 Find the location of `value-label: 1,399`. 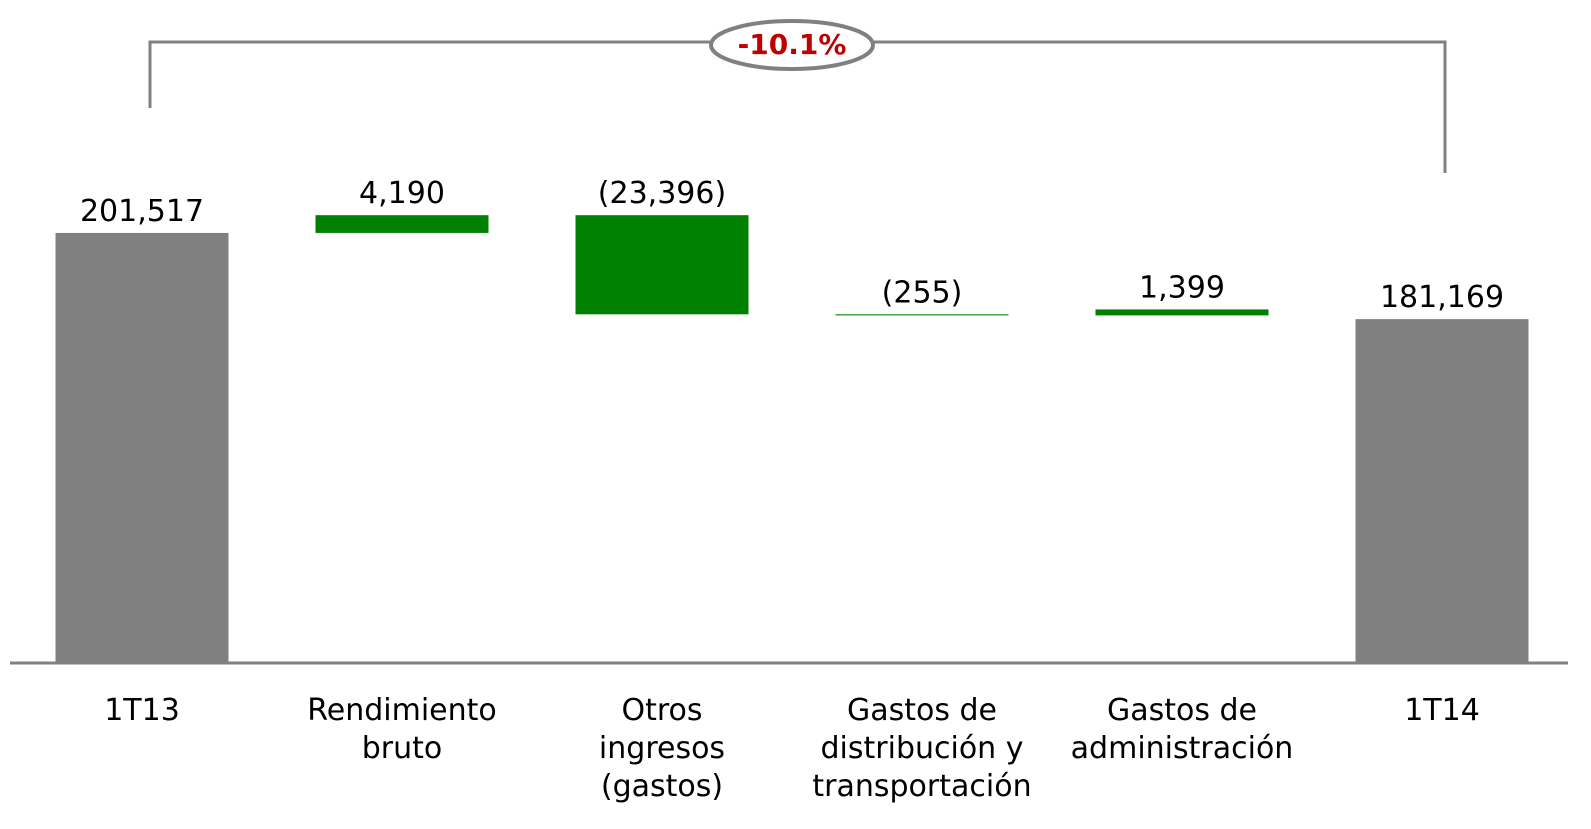

value-label: 1,399 is located at coordinates (1182, 287).